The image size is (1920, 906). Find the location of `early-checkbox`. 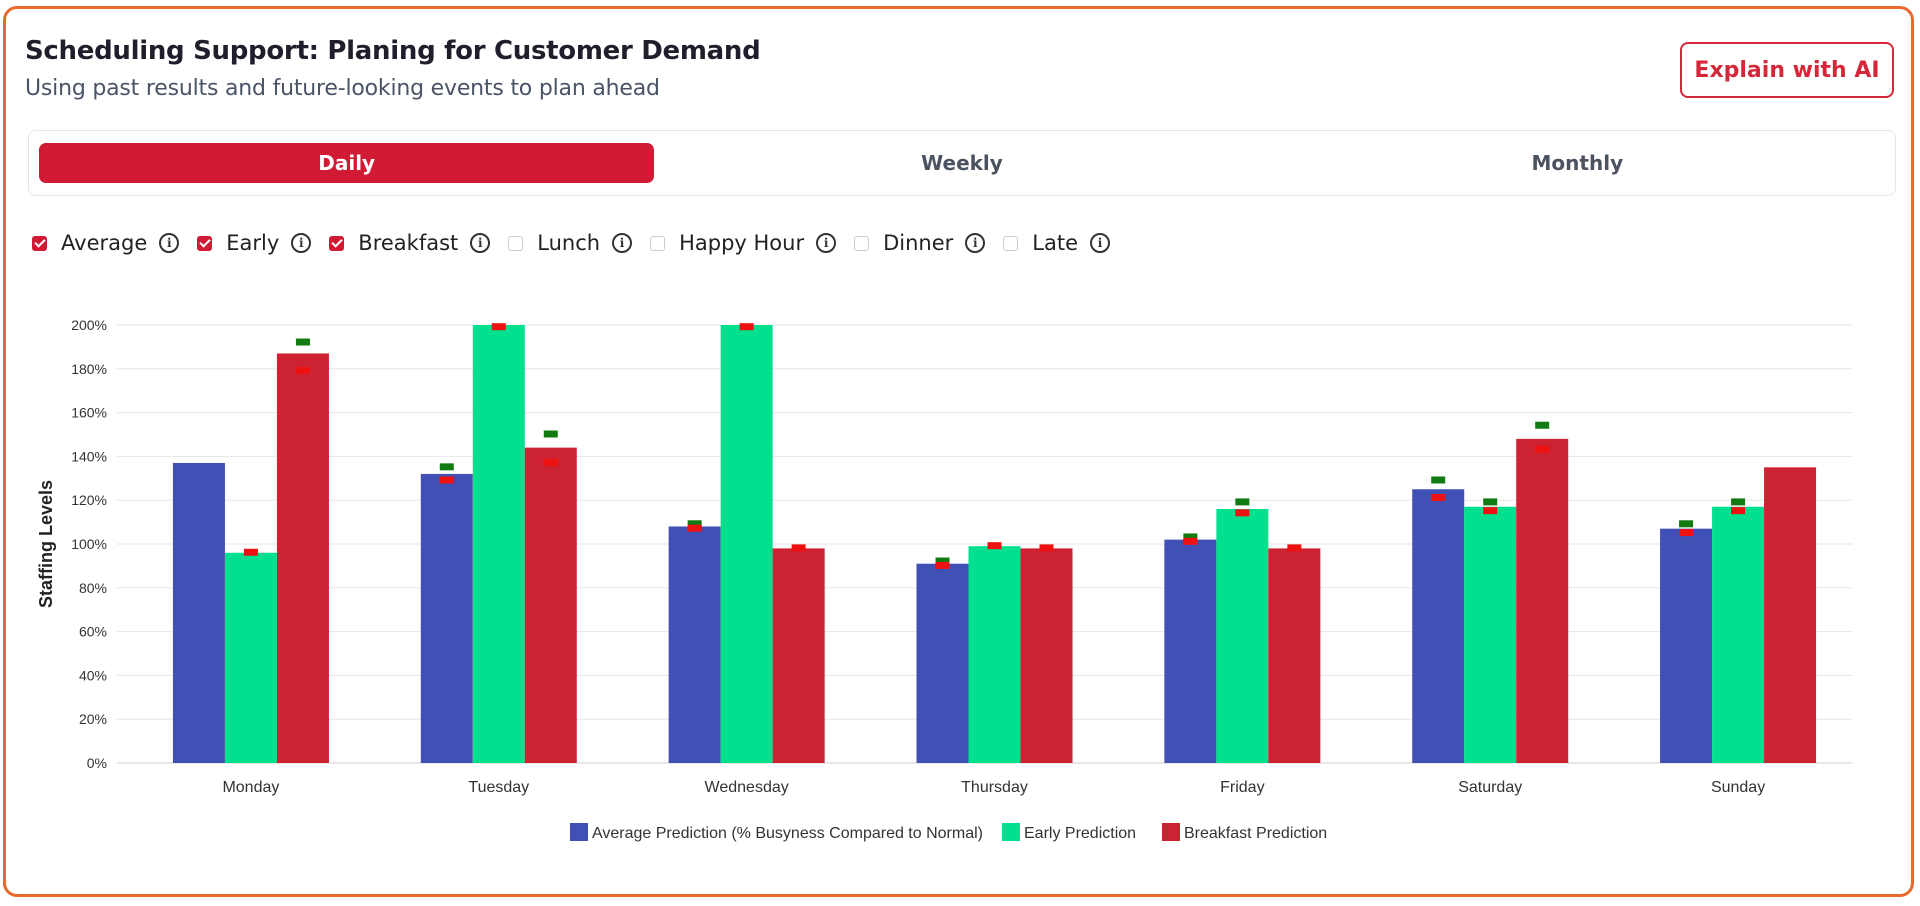

early-checkbox is located at coordinates (205, 243).